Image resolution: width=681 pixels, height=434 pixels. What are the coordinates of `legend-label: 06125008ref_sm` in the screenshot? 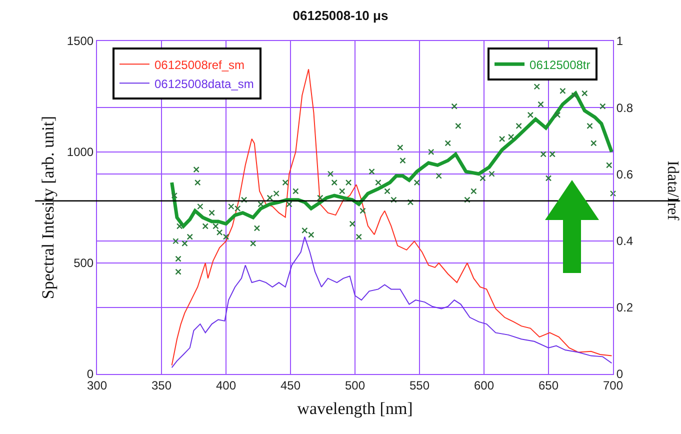 It's located at (199, 65).